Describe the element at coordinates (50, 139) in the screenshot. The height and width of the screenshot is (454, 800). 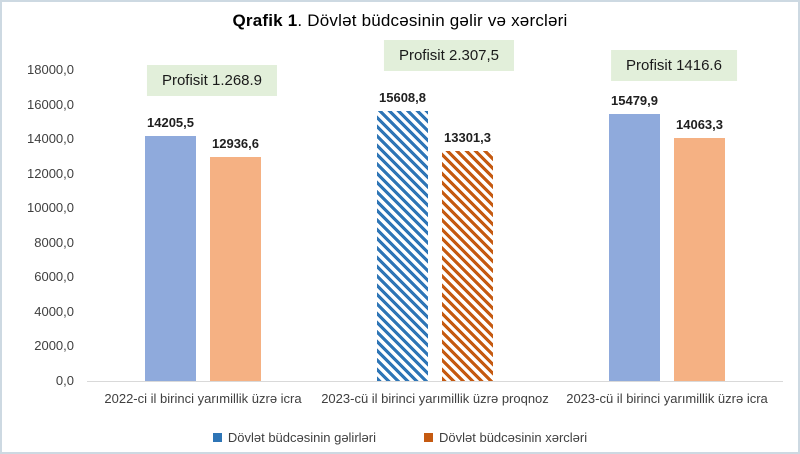
I see `y-axis-tick-label: 14000,0` at that location.